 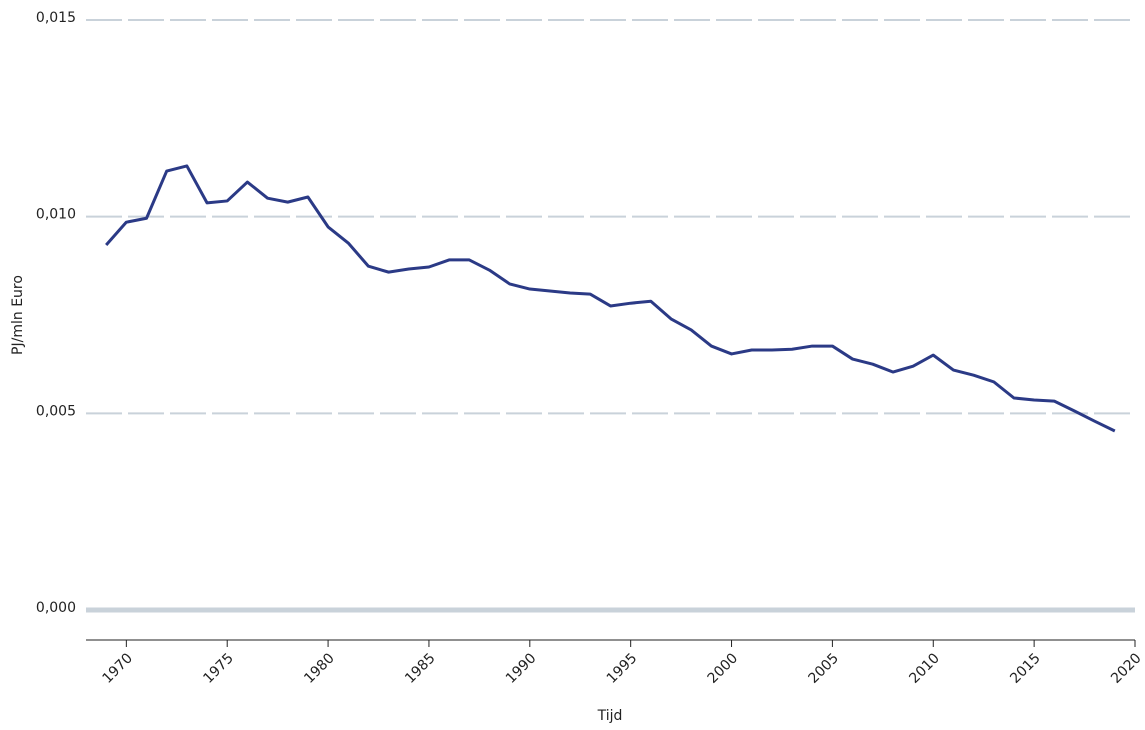 What do you see at coordinates (117, 668) in the screenshot?
I see `x-tick-label: 1970` at bounding box center [117, 668].